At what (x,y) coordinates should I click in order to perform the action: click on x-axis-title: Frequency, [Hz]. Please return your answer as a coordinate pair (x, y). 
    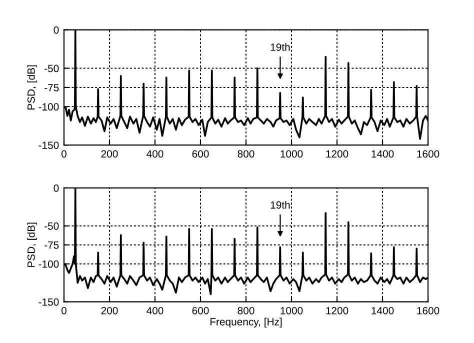
    Looking at the image, I should click on (246, 323).